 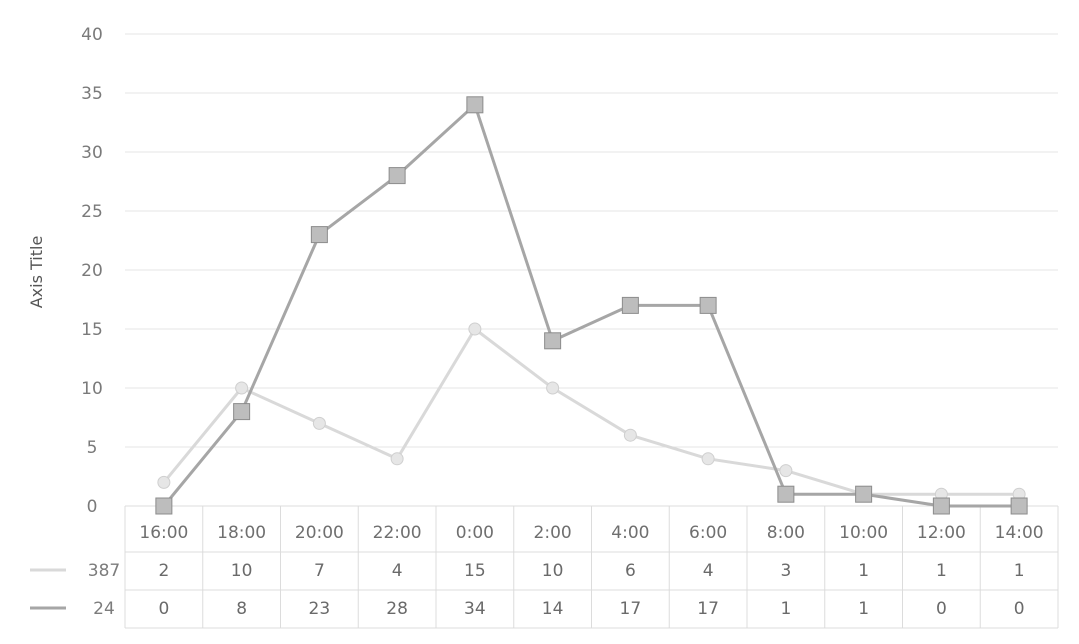 I want to click on table-cell-value: 34, so click(x=475, y=609).